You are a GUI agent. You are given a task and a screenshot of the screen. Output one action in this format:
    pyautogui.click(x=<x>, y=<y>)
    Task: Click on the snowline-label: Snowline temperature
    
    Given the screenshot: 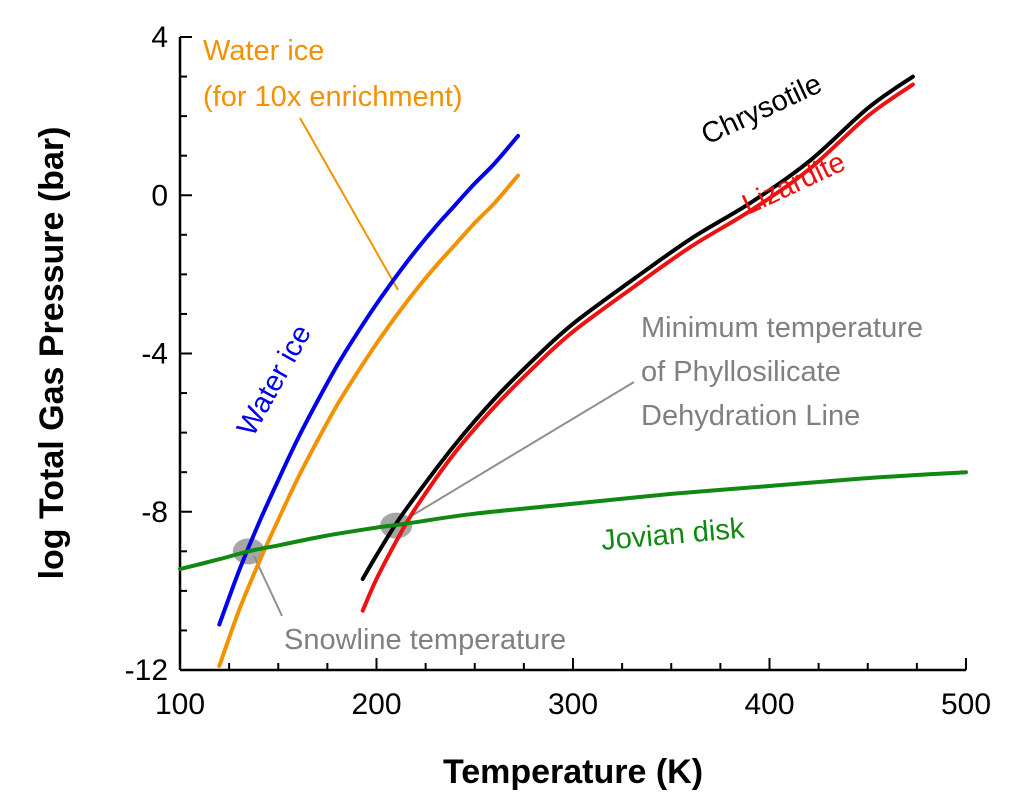 What is the action you would take?
    pyautogui.click(x=425, y=640)
    